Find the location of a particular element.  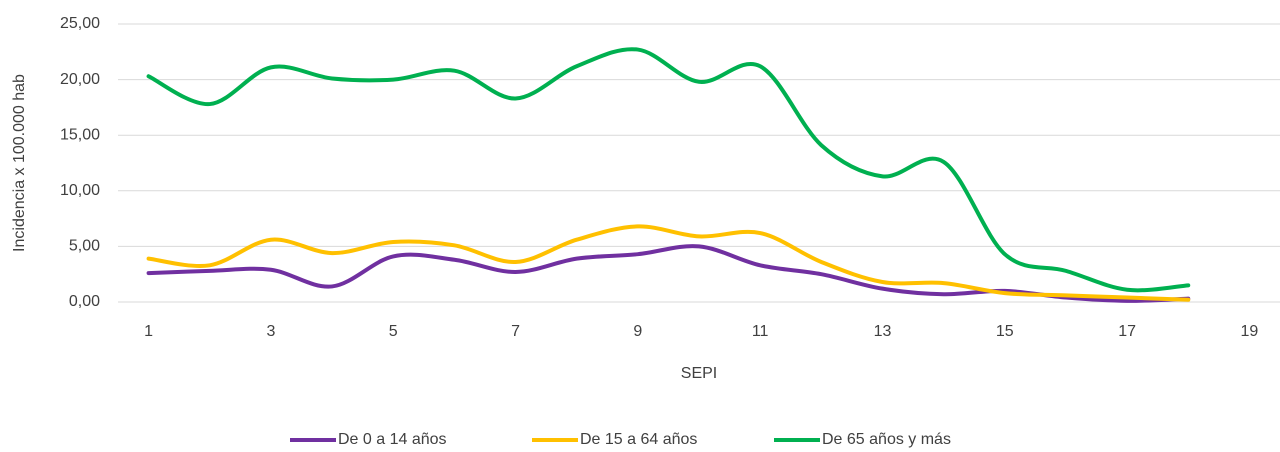

x-tick-label: 7 is located at coordinates (515, 331).